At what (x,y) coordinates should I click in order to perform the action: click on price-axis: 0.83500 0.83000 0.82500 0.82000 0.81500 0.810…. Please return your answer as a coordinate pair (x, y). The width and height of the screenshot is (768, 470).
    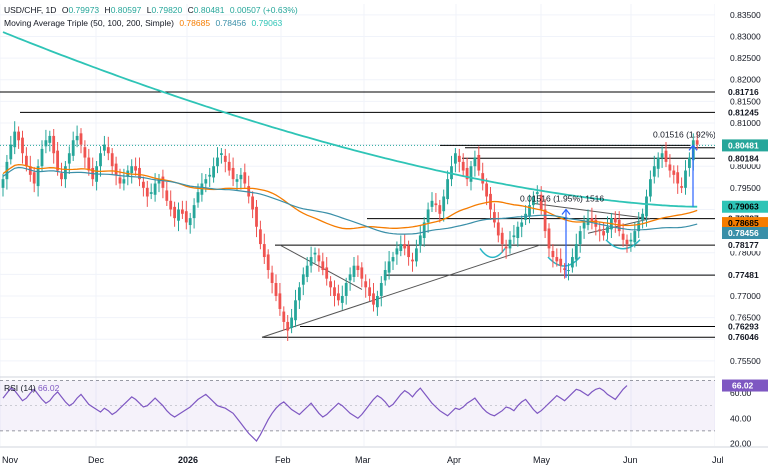
    Looking at the image, I should click on (741, 223).